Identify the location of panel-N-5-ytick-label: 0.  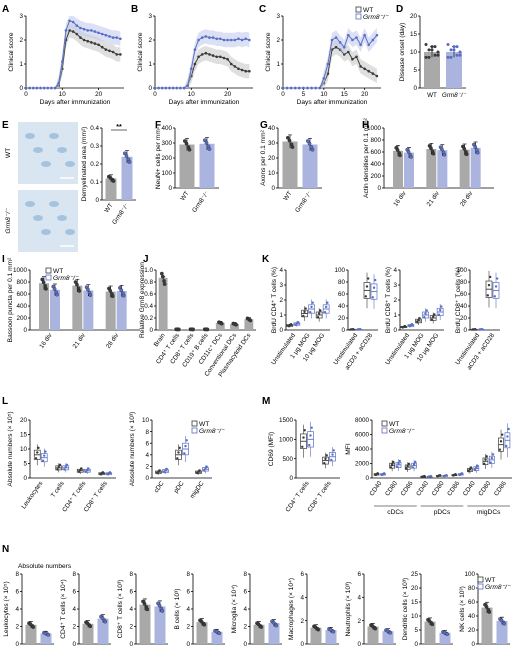
(245, 644).